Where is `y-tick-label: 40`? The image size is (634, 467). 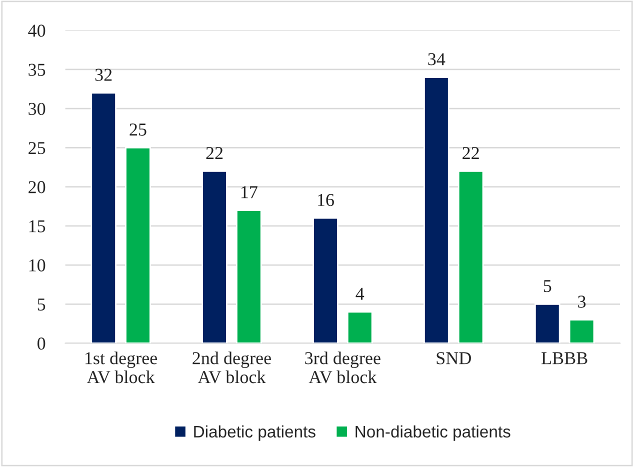
y-tick-label: 40 is located at coordinates (37, 30).